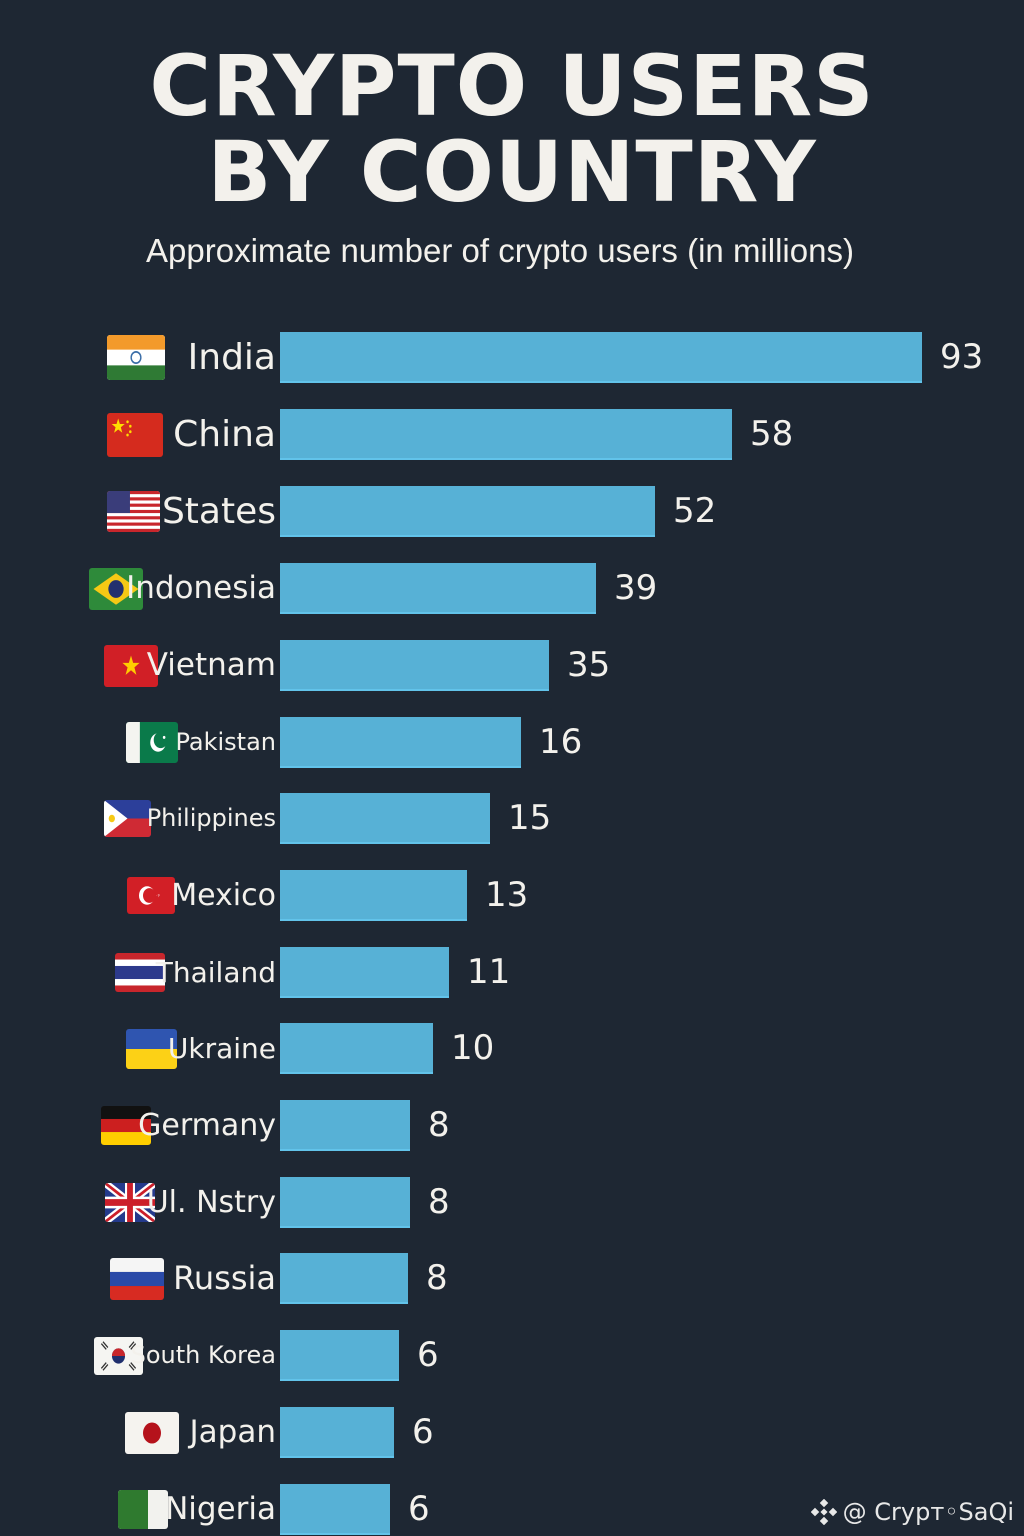 This screenshot has width=1024, height=1536. What do you see at coordinates (512, 1355) in the screenshot?
I see `table-row: South Korea 6` at bounding box center [512, 1355].